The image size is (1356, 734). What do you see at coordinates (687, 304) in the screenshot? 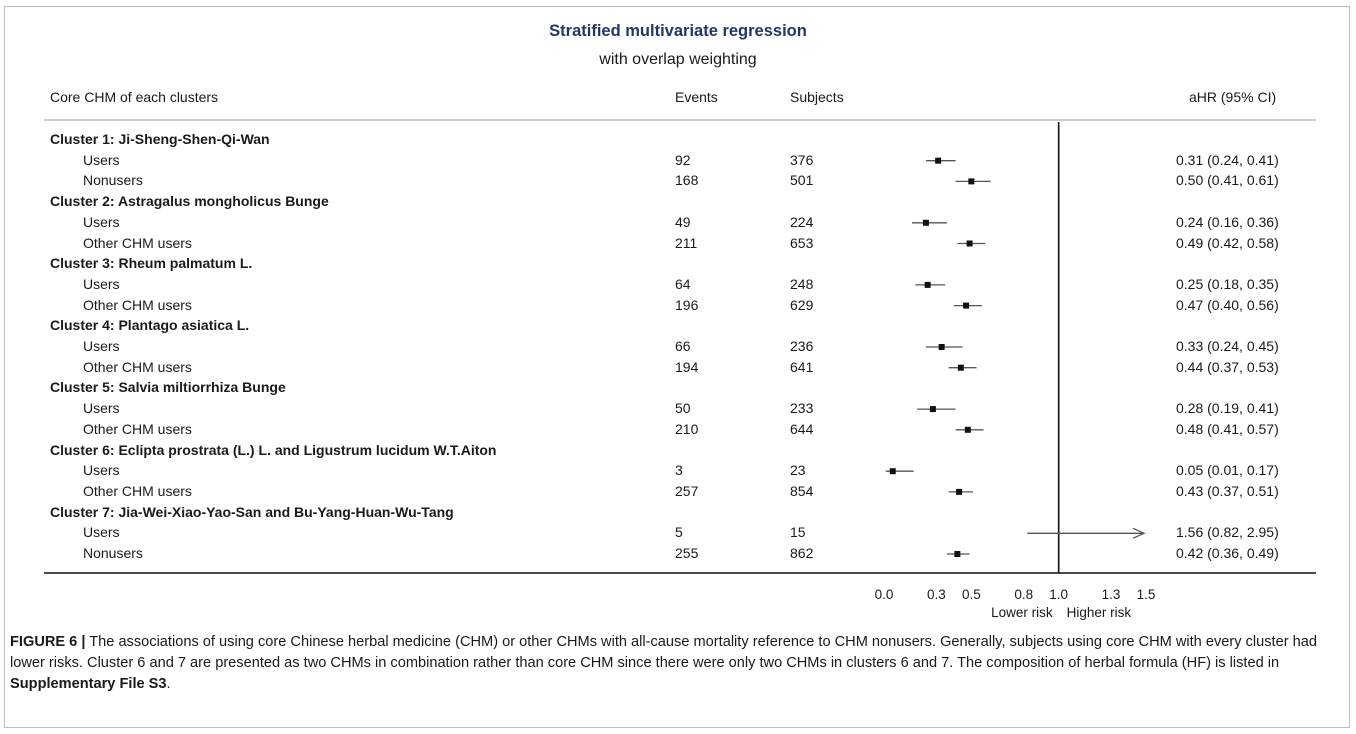
I see `events-value: 196` at bounding box center [687, 304].